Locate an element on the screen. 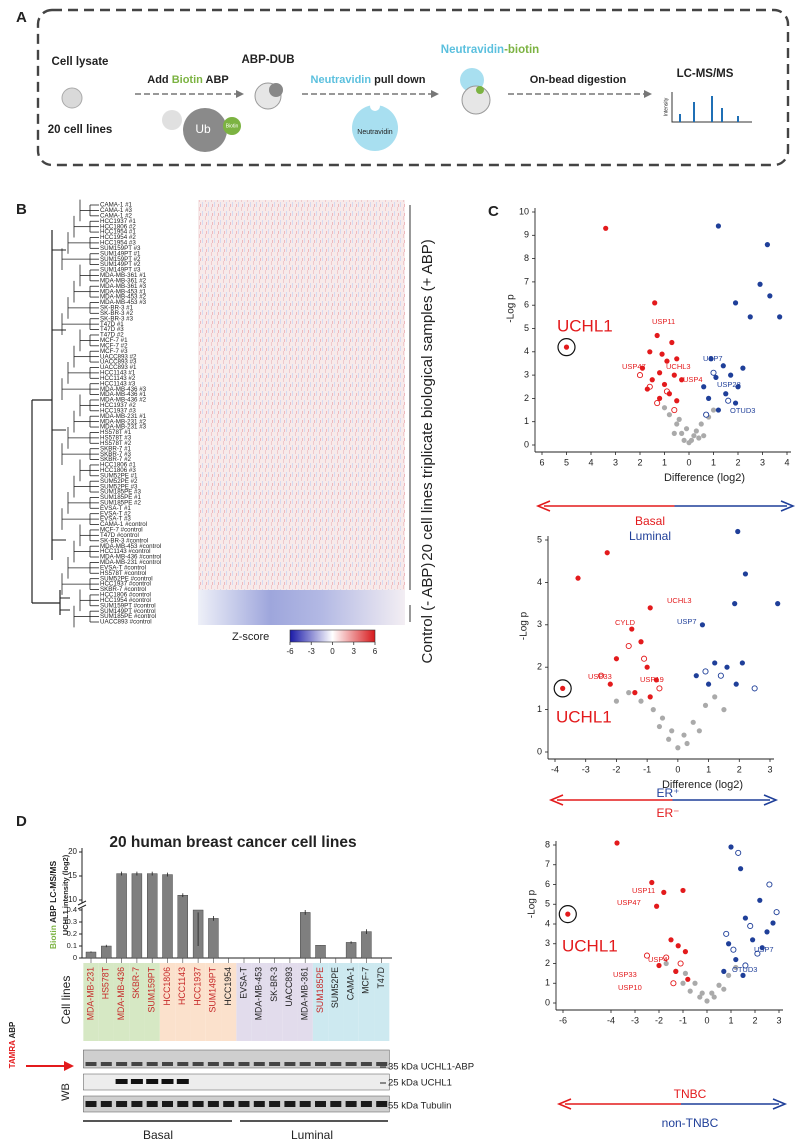 The image size is (800, 1146). x-tick-label: -2 is located at coordinates (616, 769).